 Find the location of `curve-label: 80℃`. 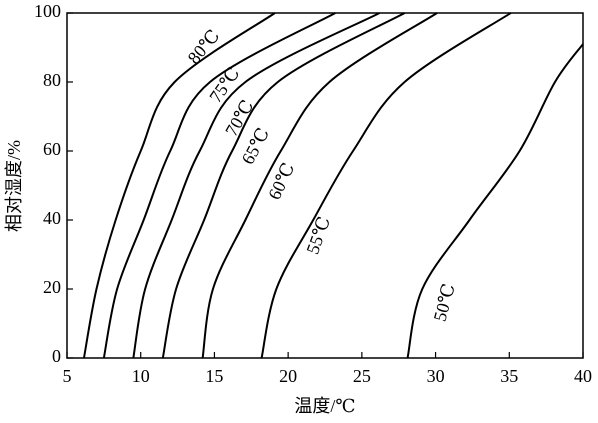

curve-label: 80℃ is located at coordinates (204, 47).